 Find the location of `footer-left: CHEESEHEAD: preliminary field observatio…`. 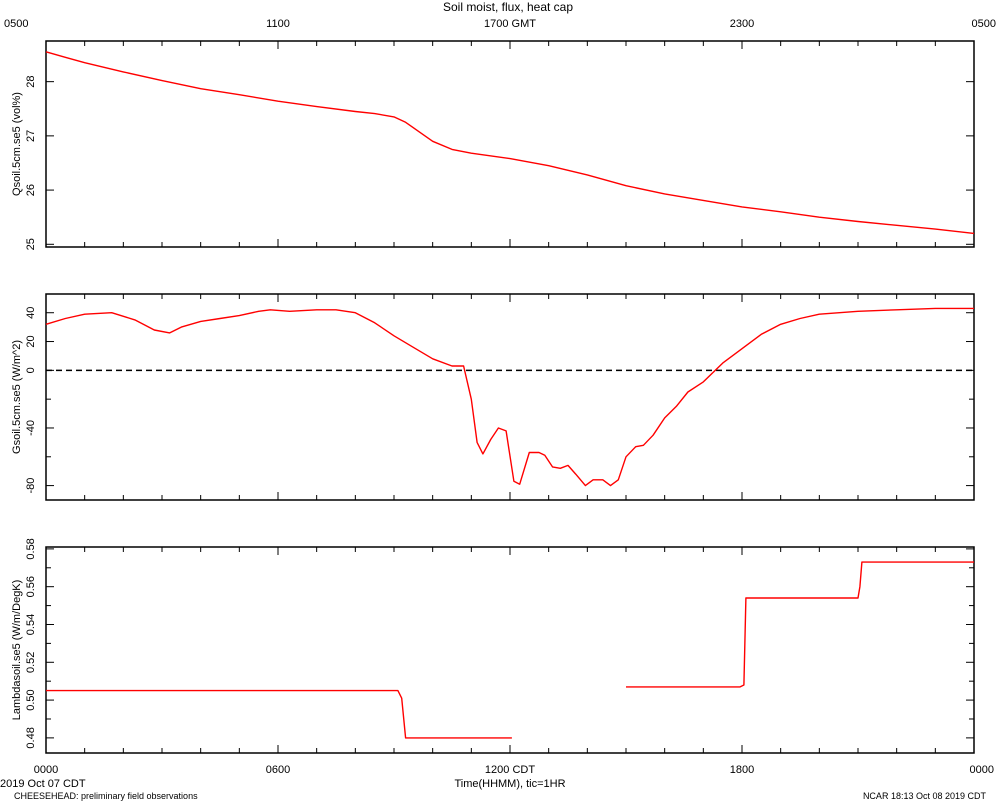

footer-left: CHEESEHEAD: preliminary field observatio… is located at coordinates (106, 796).